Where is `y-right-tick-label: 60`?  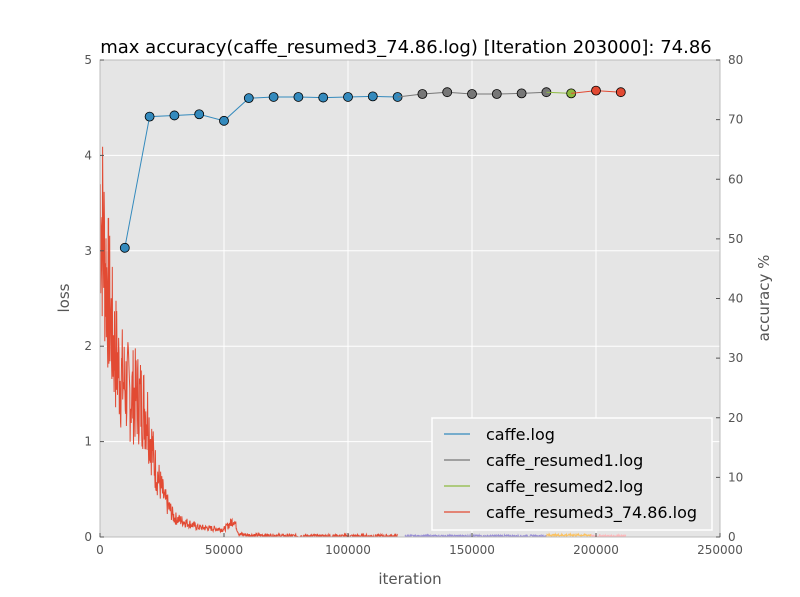
y-right-tick-label: 60 is located at coordinates (735, 179).